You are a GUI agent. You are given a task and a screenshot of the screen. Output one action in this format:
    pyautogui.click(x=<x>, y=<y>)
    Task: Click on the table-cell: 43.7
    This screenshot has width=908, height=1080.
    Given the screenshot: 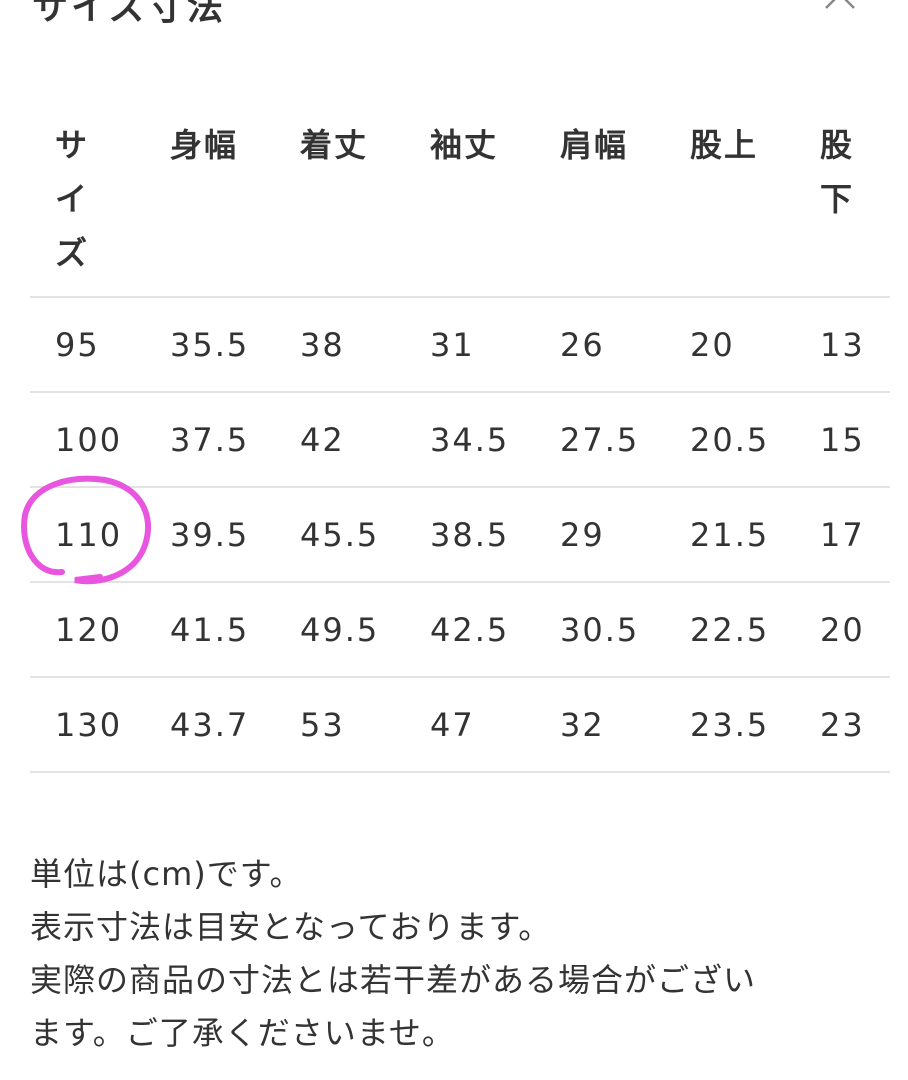 What is the action you would take?
    pyautogui.click(x=210, y=724)
    